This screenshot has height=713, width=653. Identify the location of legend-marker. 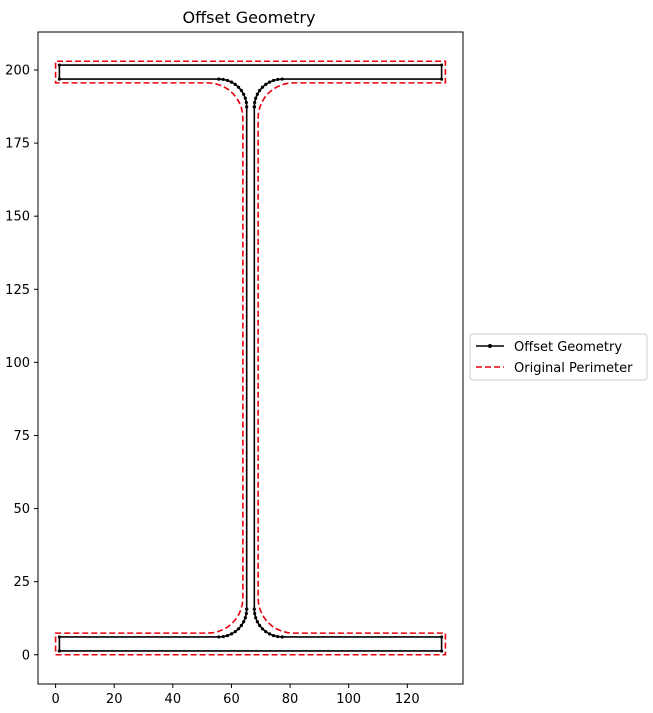
(490, 346).